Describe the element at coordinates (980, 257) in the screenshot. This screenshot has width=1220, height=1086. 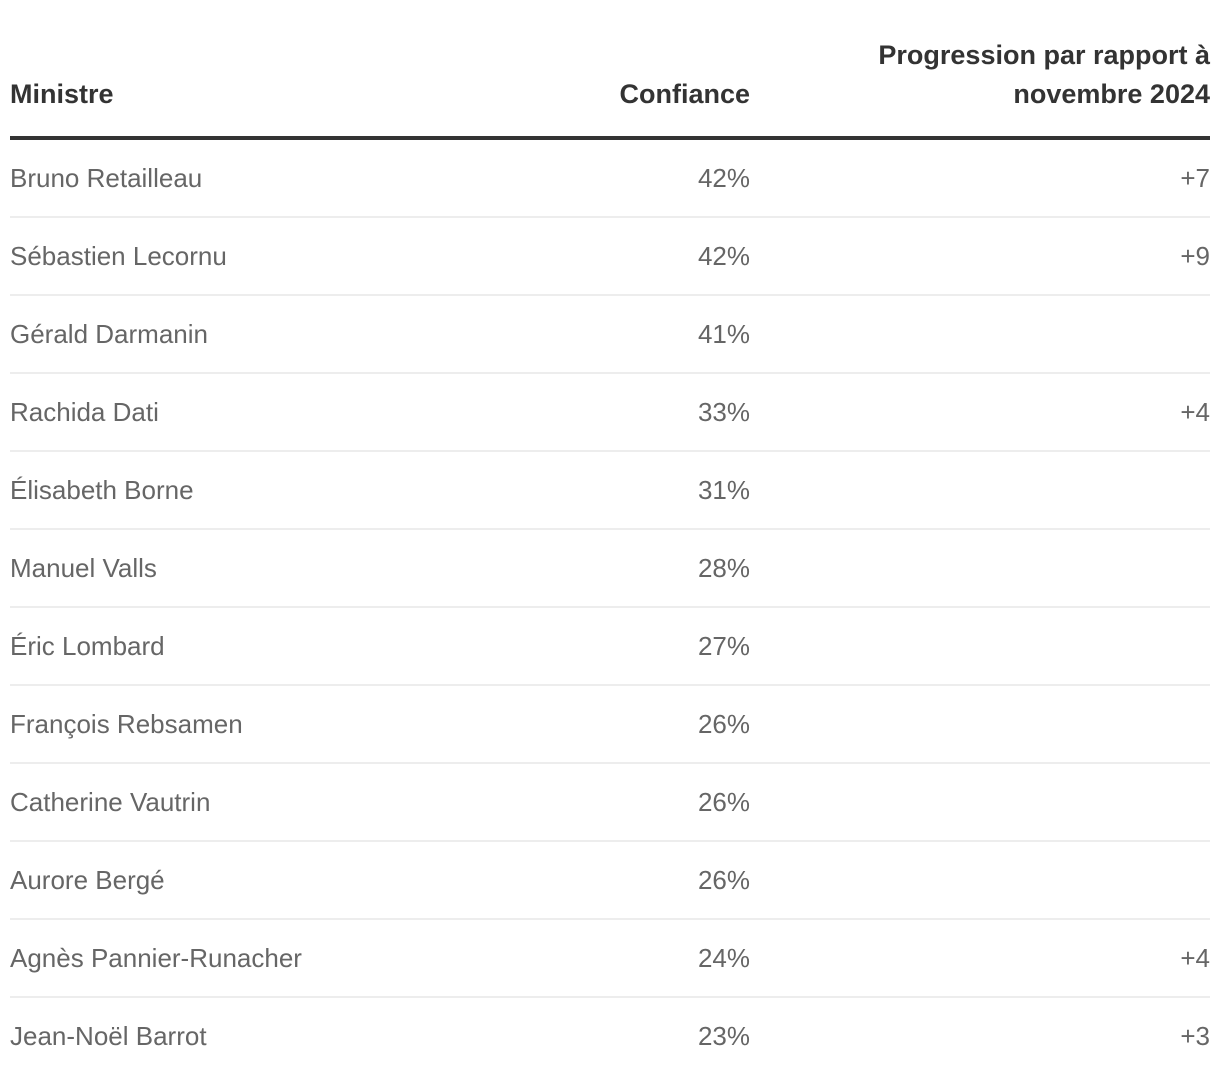
I see `progression-value-cell: +9` at that location.